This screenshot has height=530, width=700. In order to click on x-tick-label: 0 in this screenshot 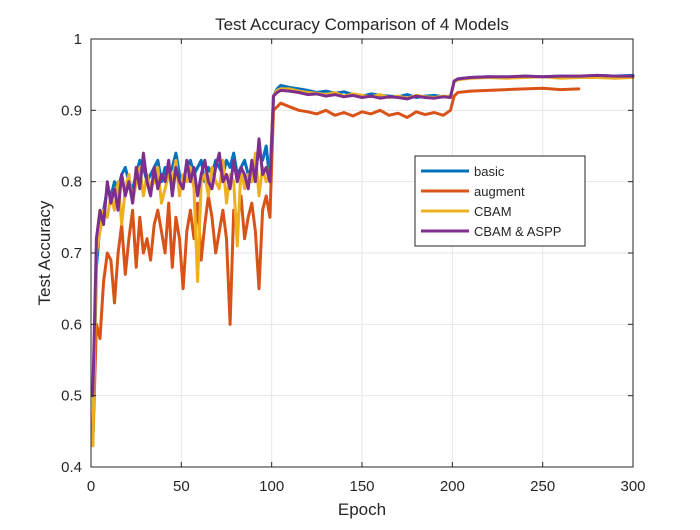, I will do `click(91, 486)`.